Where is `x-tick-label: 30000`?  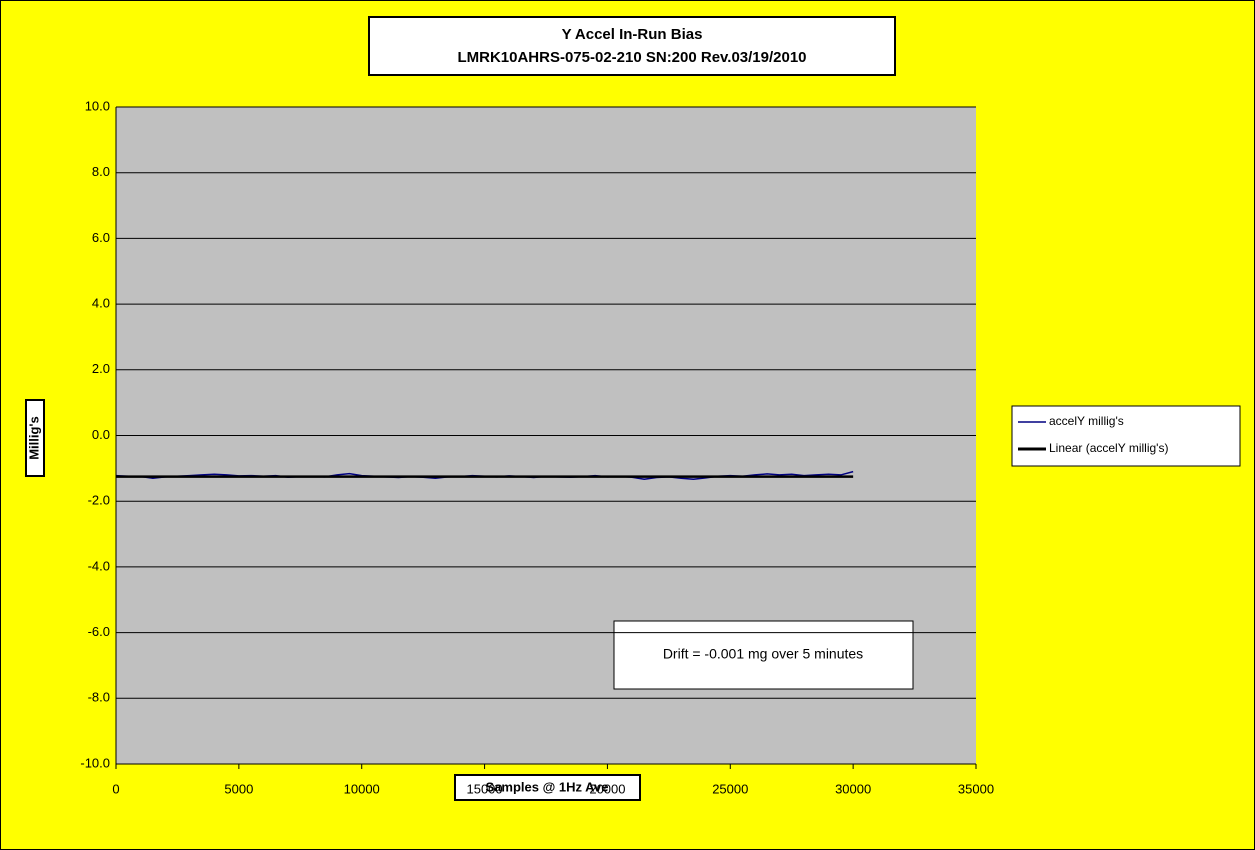
x-tick-label: 30000 is located at coordinates (853, 788).